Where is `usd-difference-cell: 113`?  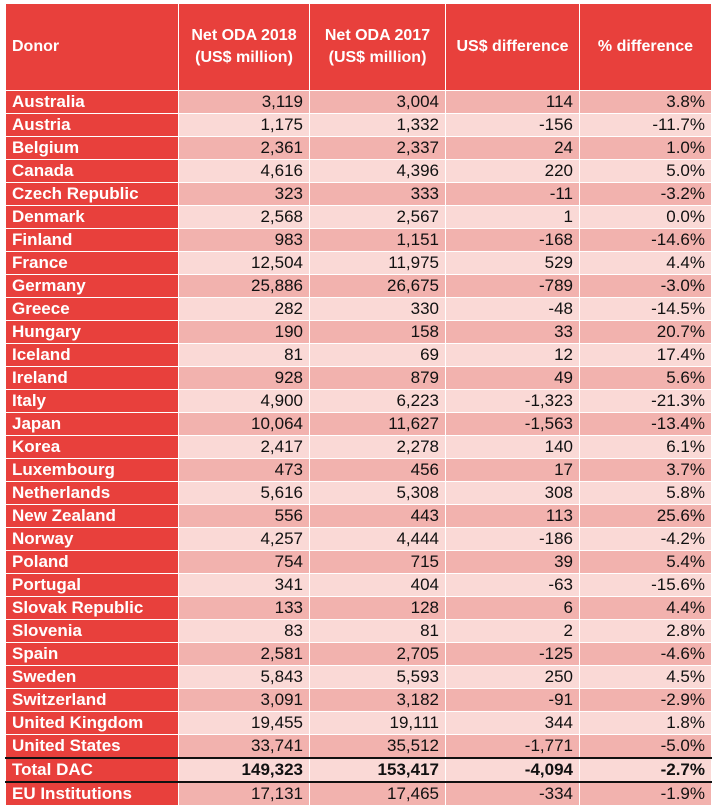
usd-difference-cell: 113 is located at coordinates (512, 516).